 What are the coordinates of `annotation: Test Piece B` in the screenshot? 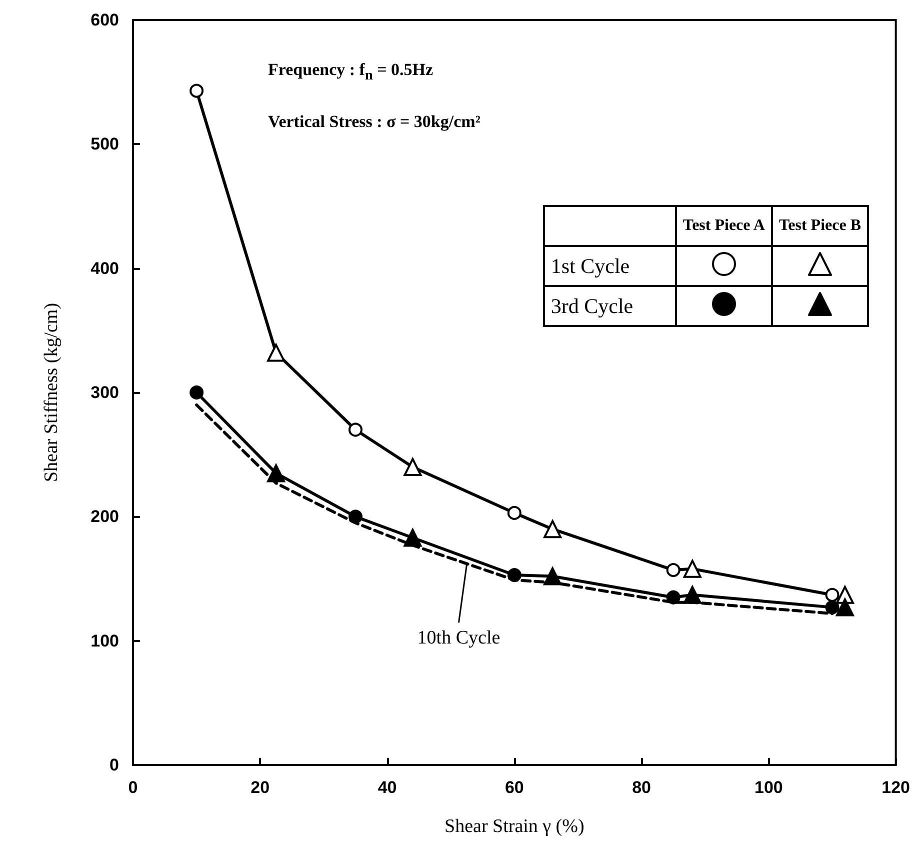 It's located at (820, 226).